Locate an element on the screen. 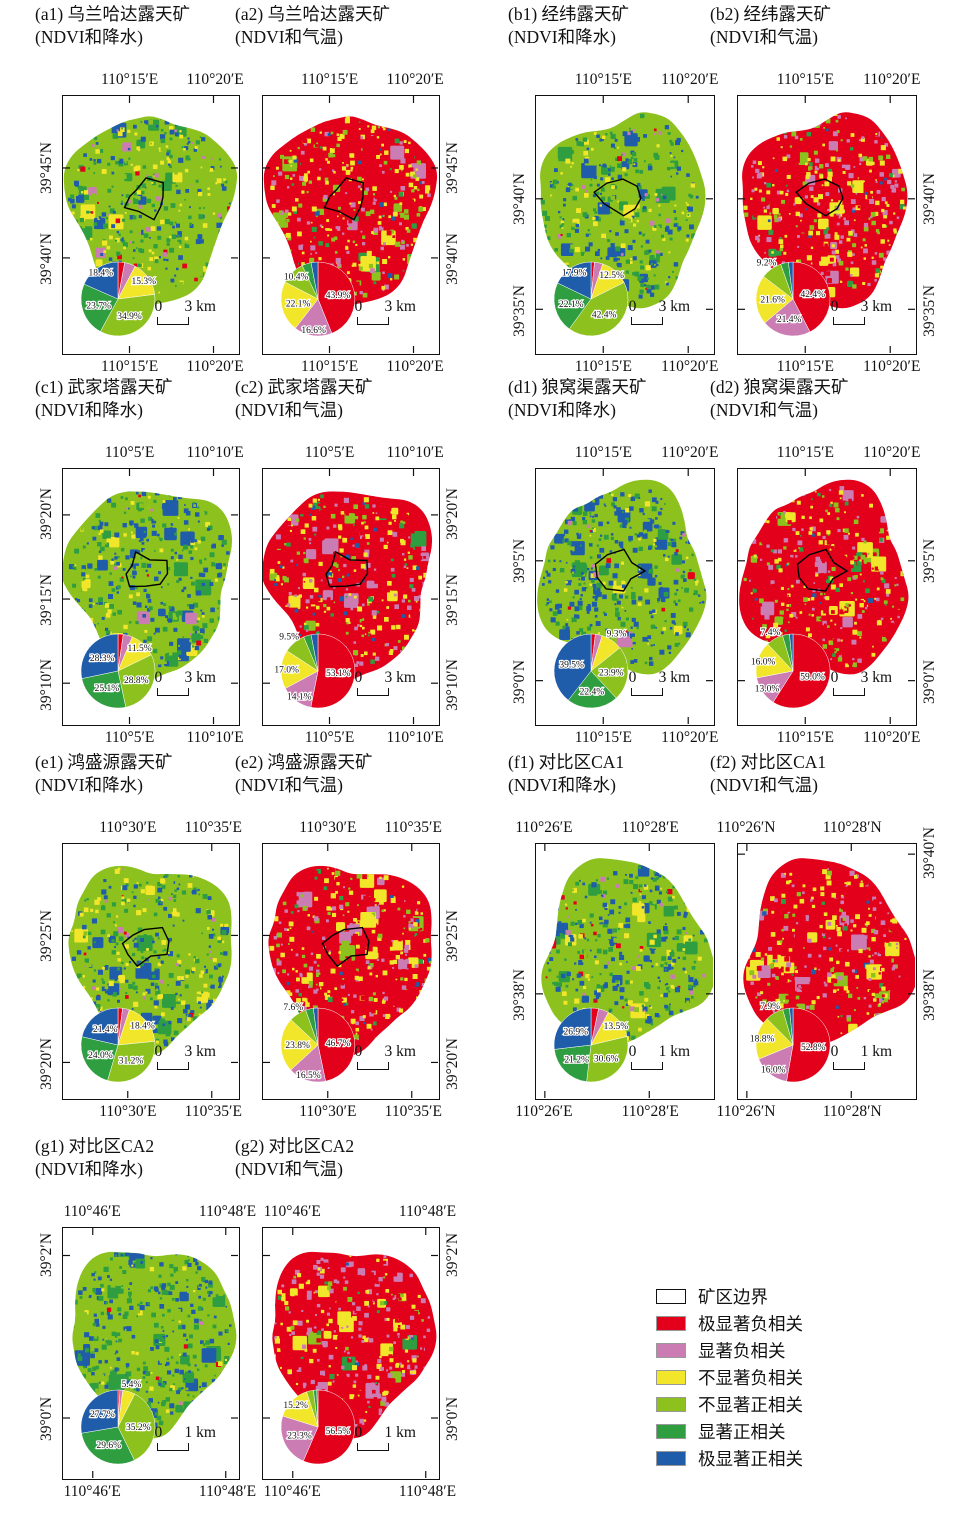 This screenshot has height=1528, width=975. pie-label: 29.6% is located at coordinates (109, 1446).